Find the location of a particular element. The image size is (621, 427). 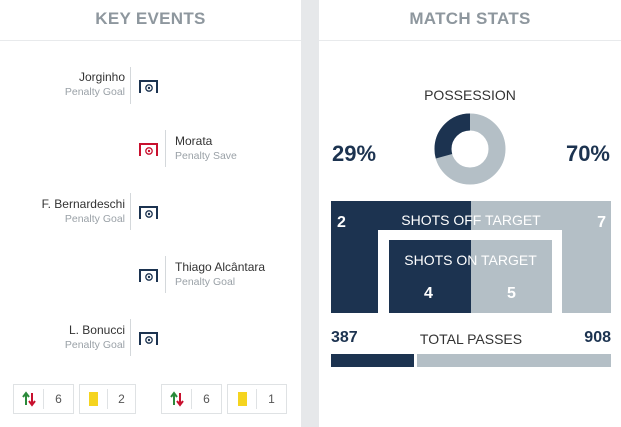

shots-on-target-away: 5 is located at coordinates (511, 293).